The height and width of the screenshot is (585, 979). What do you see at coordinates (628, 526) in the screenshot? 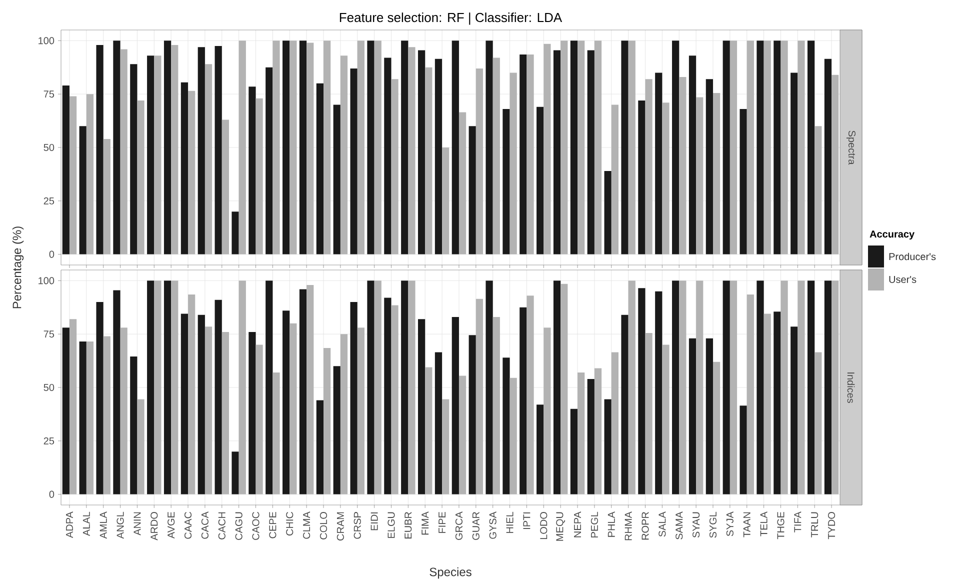
I see `x-tick-label: RHMA` at bounding box center [628, 526].